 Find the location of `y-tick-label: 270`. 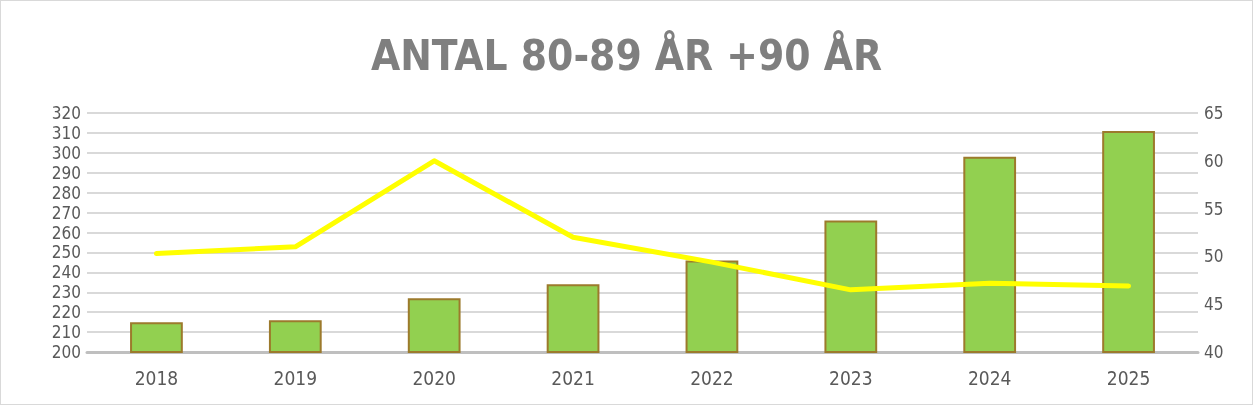

y-tick-label: 270 is located at coordinates (66, 212).